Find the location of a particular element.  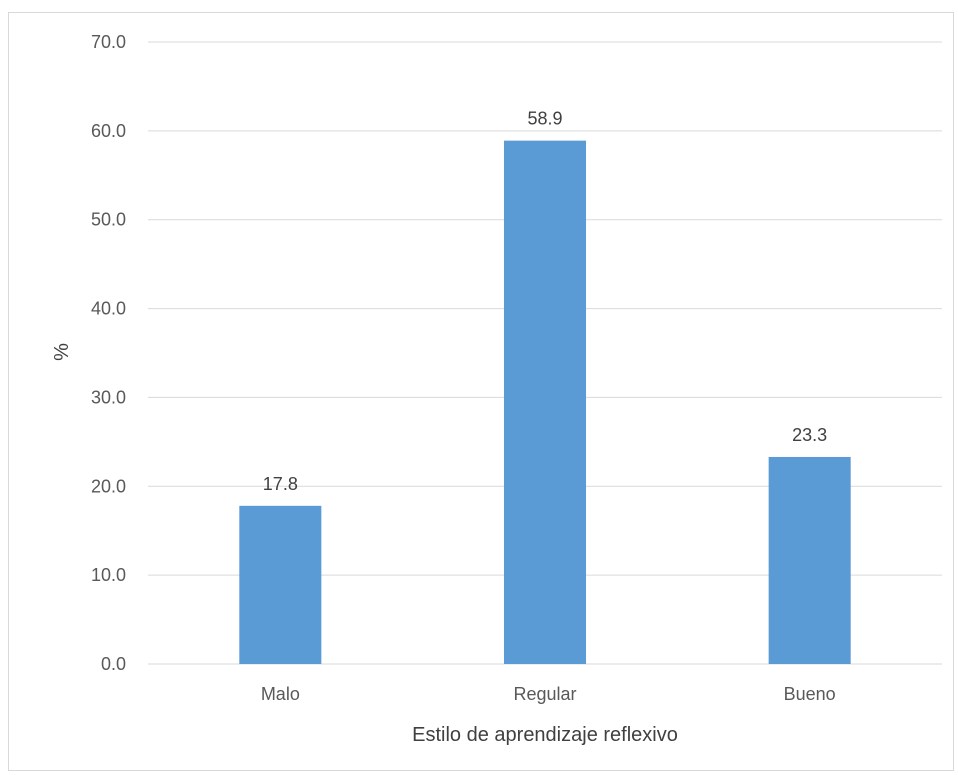

x-tick-label-bueno: Bueno is located at coordinates (810, 694).